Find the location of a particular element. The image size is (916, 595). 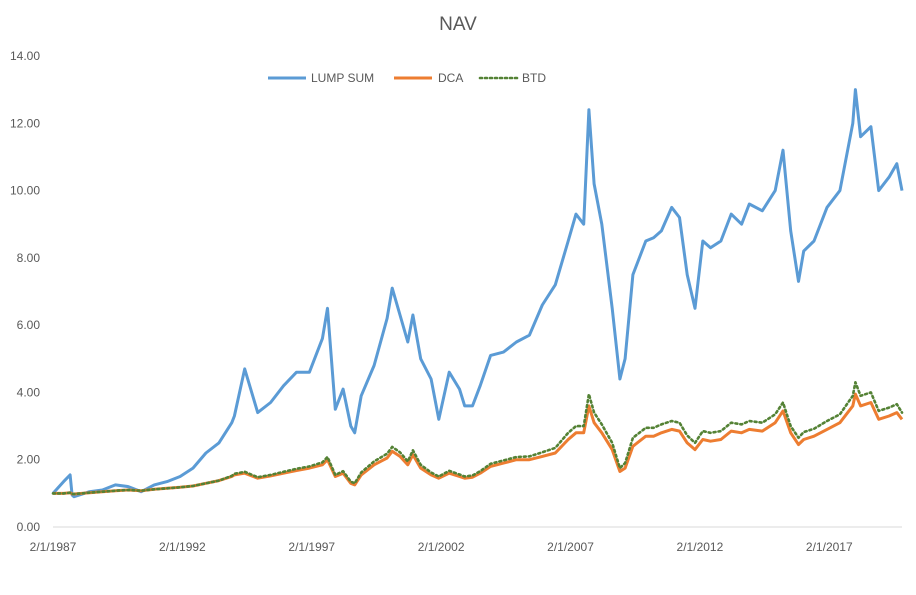

x-tick-label: 2/1/2012 is located at coordinates (700, 547).